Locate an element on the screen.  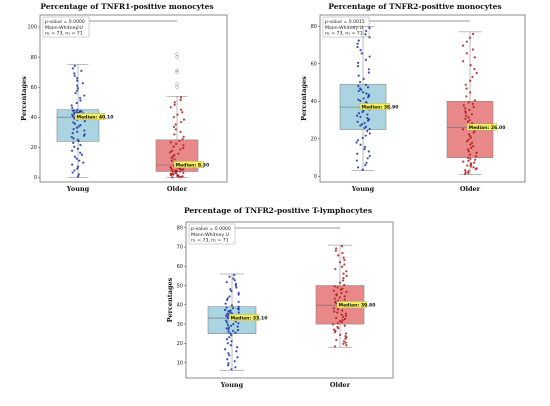
y-tick-label: 10 is located at coordinates (180, 363).